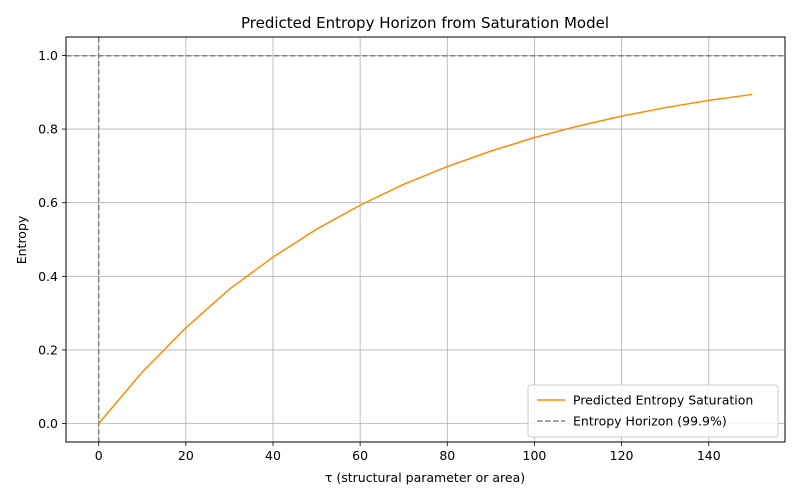 This screenshot has height=500, width=800. What do you see at coordinates (622, 455) in the screenshot?
I see `x-tick-label: 120` at bounding box center [622, 455].